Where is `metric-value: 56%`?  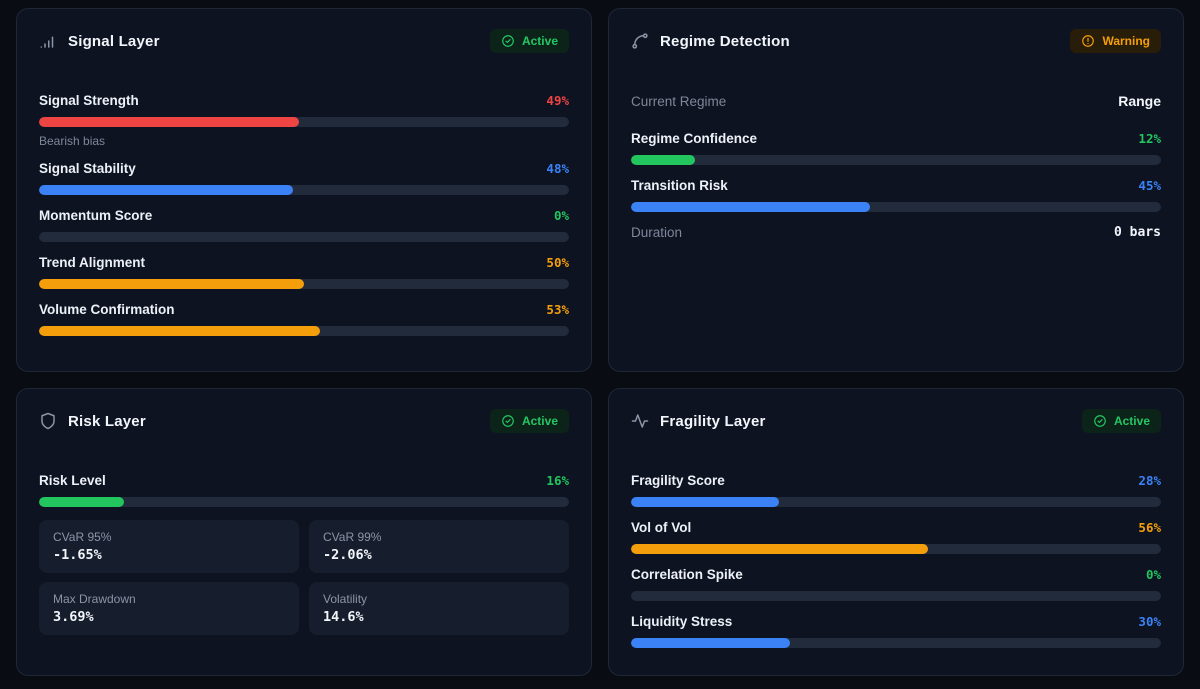
metric-value: 56% is located at coordinates (1149, 527).